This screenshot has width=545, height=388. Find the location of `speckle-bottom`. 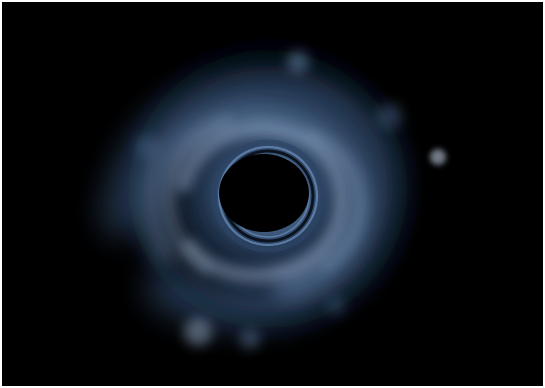

speckle-bottom is located at coordinates (250, 339).